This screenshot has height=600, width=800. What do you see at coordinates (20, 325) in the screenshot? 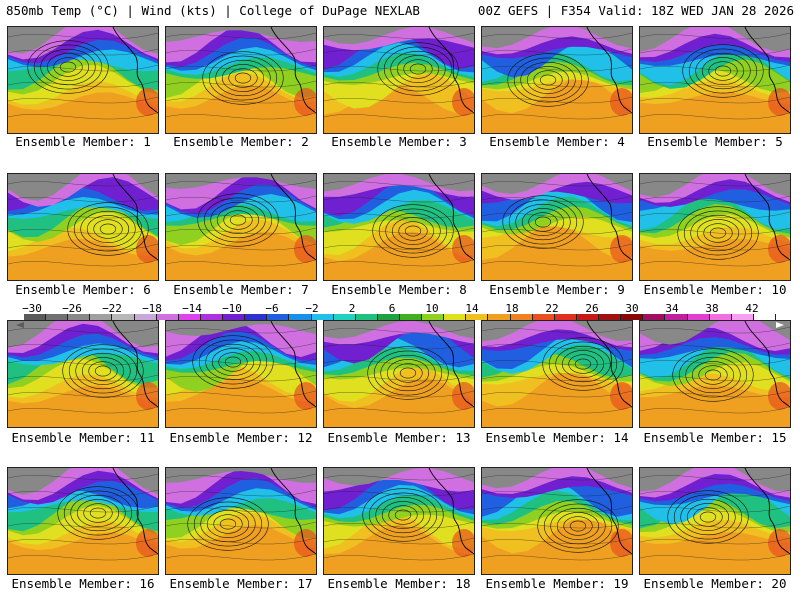
I see `colorbar-left-arrow` at bounding box center [20, 325].